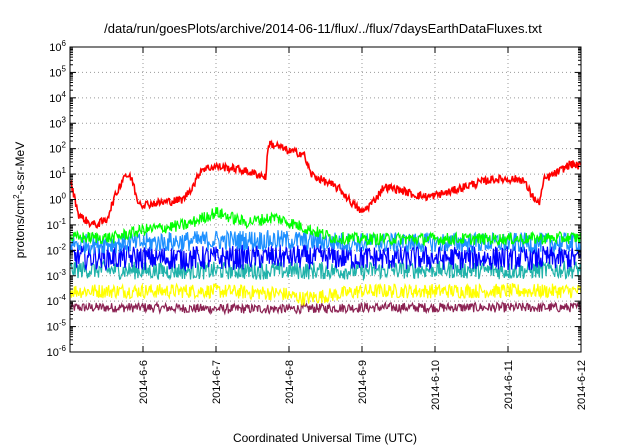 The height and width of the screenshot is (448, 640). What do you see at coordinates (64, 196) in the screenshot?
I see `y-tick-exponent: 0` at bounding box center [64, 196].